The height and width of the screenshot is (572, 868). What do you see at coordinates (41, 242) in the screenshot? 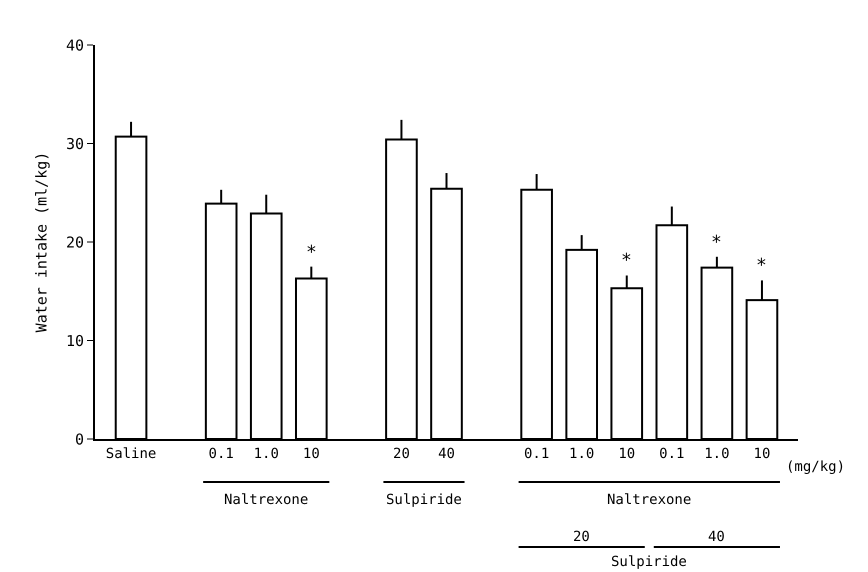
I see `y-axis-title: Water intake (ml/kg)` at bounding box center [41, 242].